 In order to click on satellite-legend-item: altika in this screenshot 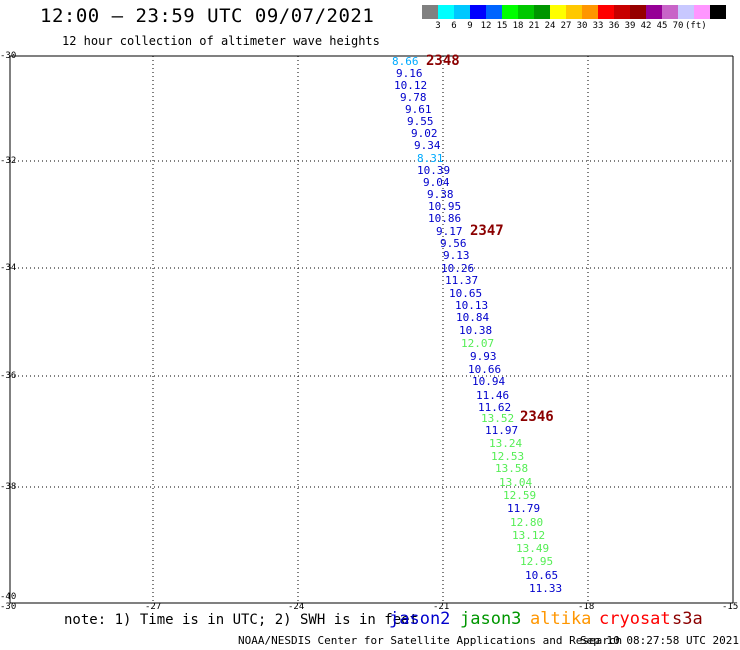, I will do `click(561, 619)`.